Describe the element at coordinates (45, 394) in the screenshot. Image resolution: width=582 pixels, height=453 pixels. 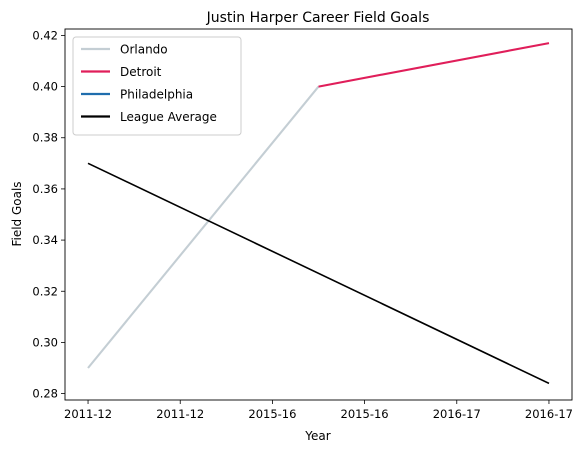
I see `y-tick-label: 0.28` at that location.